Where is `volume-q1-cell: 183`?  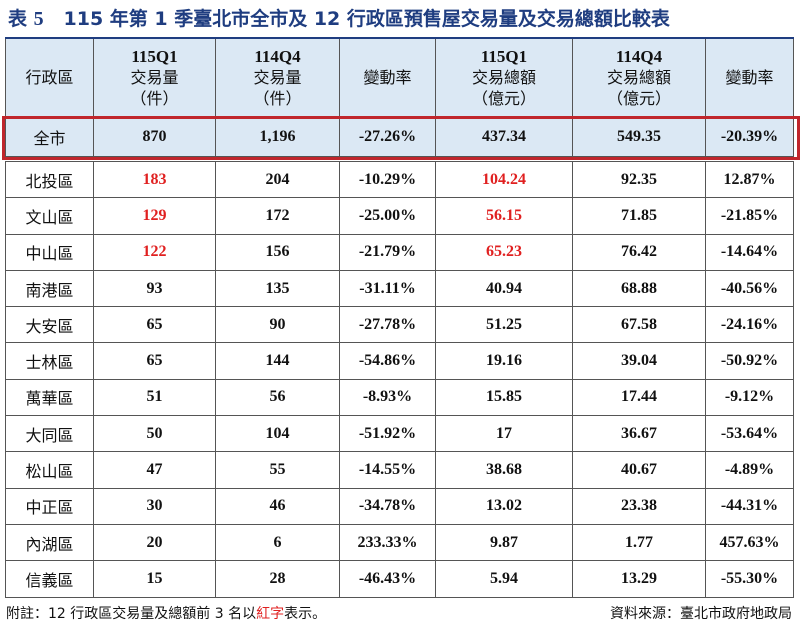 volume-q1-cell: 183 is located at coordinates (154, 179).